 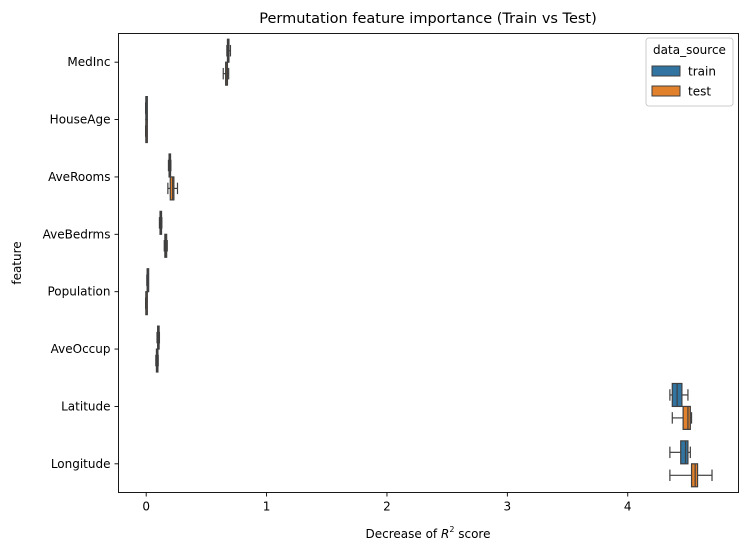 I want to click on y-tick-label: HouseAge, so click(x=80, y=120).